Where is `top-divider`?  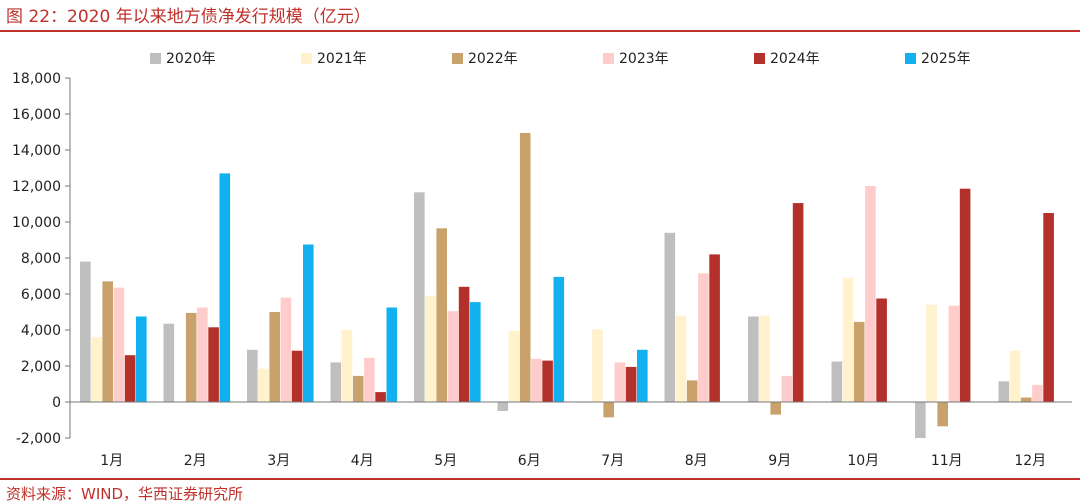 top-divider is located at coordinates (540, 31).